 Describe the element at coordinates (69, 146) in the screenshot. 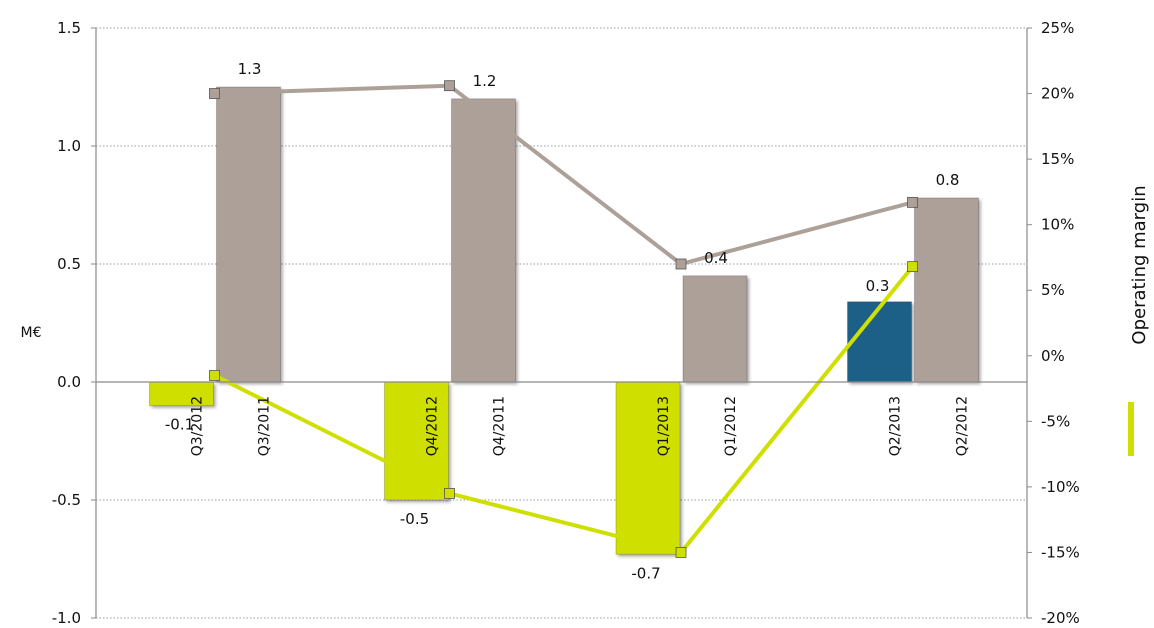

I see `y-left-tick-label: 1.0` at that location.